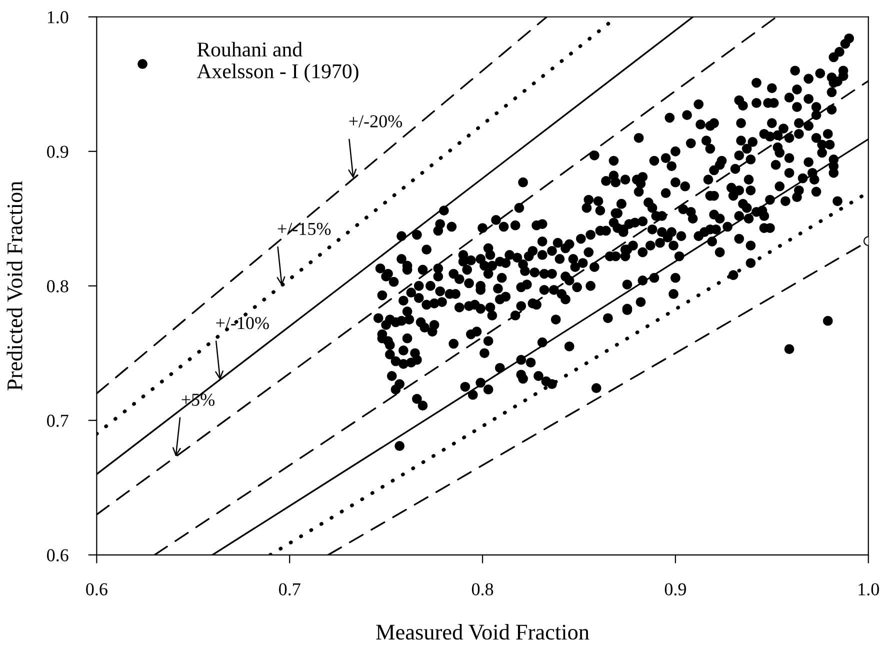 The height and width of the screenshot is (649, 887). Describe the element at coordinates (97, 589) in the screenshot. I see `x-tick-label: 0.6` at that location.